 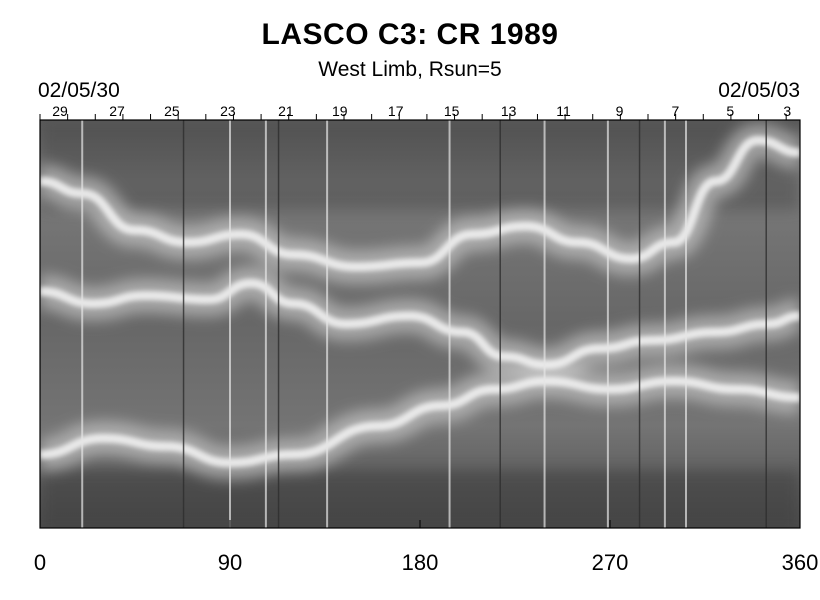 I want to click on top-day-label: 11, so click(x=563, y=111).